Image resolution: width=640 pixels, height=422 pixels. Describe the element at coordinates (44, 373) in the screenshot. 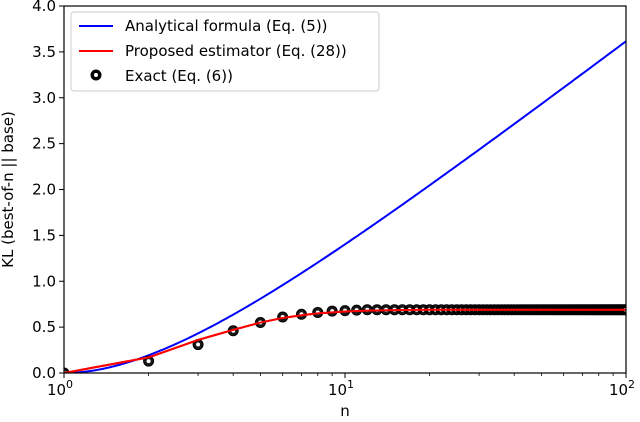

I see `y-tick-label: 0.0` at that location.